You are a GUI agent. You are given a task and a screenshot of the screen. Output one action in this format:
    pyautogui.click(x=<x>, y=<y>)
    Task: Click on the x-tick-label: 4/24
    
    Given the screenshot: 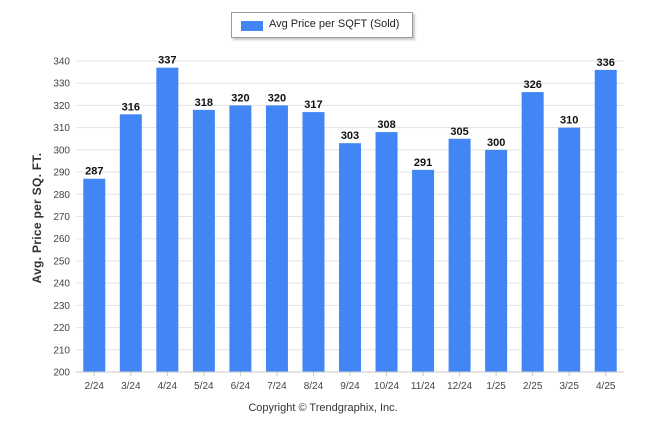 What is the action you would take?
    pyautogui.click(x=168, y=386)
    